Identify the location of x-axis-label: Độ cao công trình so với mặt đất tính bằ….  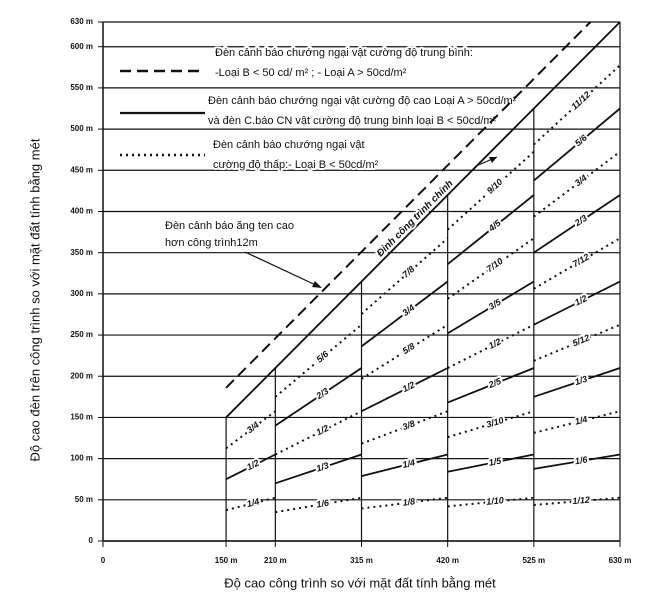
(360, 582).